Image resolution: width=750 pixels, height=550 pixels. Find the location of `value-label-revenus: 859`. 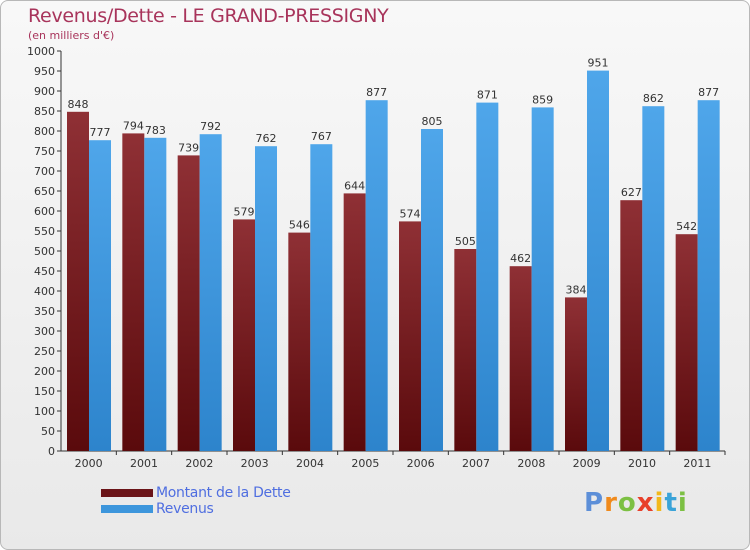

value-label-revenus: 859 is located at coordinates (542, 99).